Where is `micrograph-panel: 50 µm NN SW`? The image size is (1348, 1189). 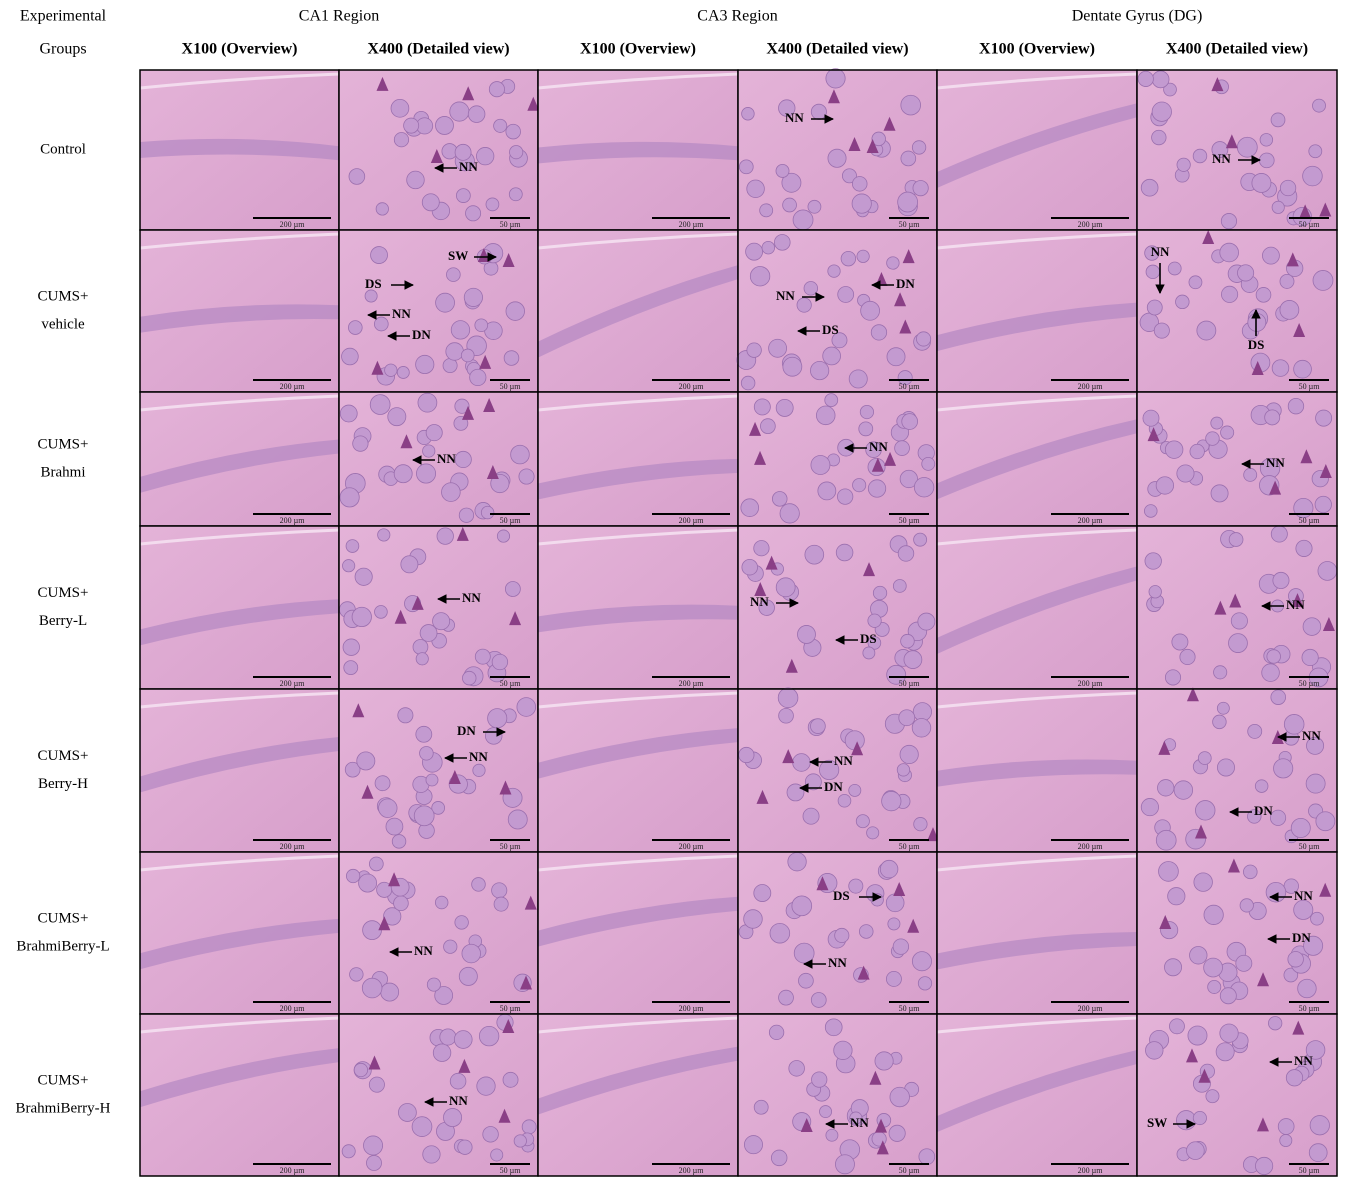 micrograph-panel: 50 µm NN SW is located at coordinates (1237, 1095).